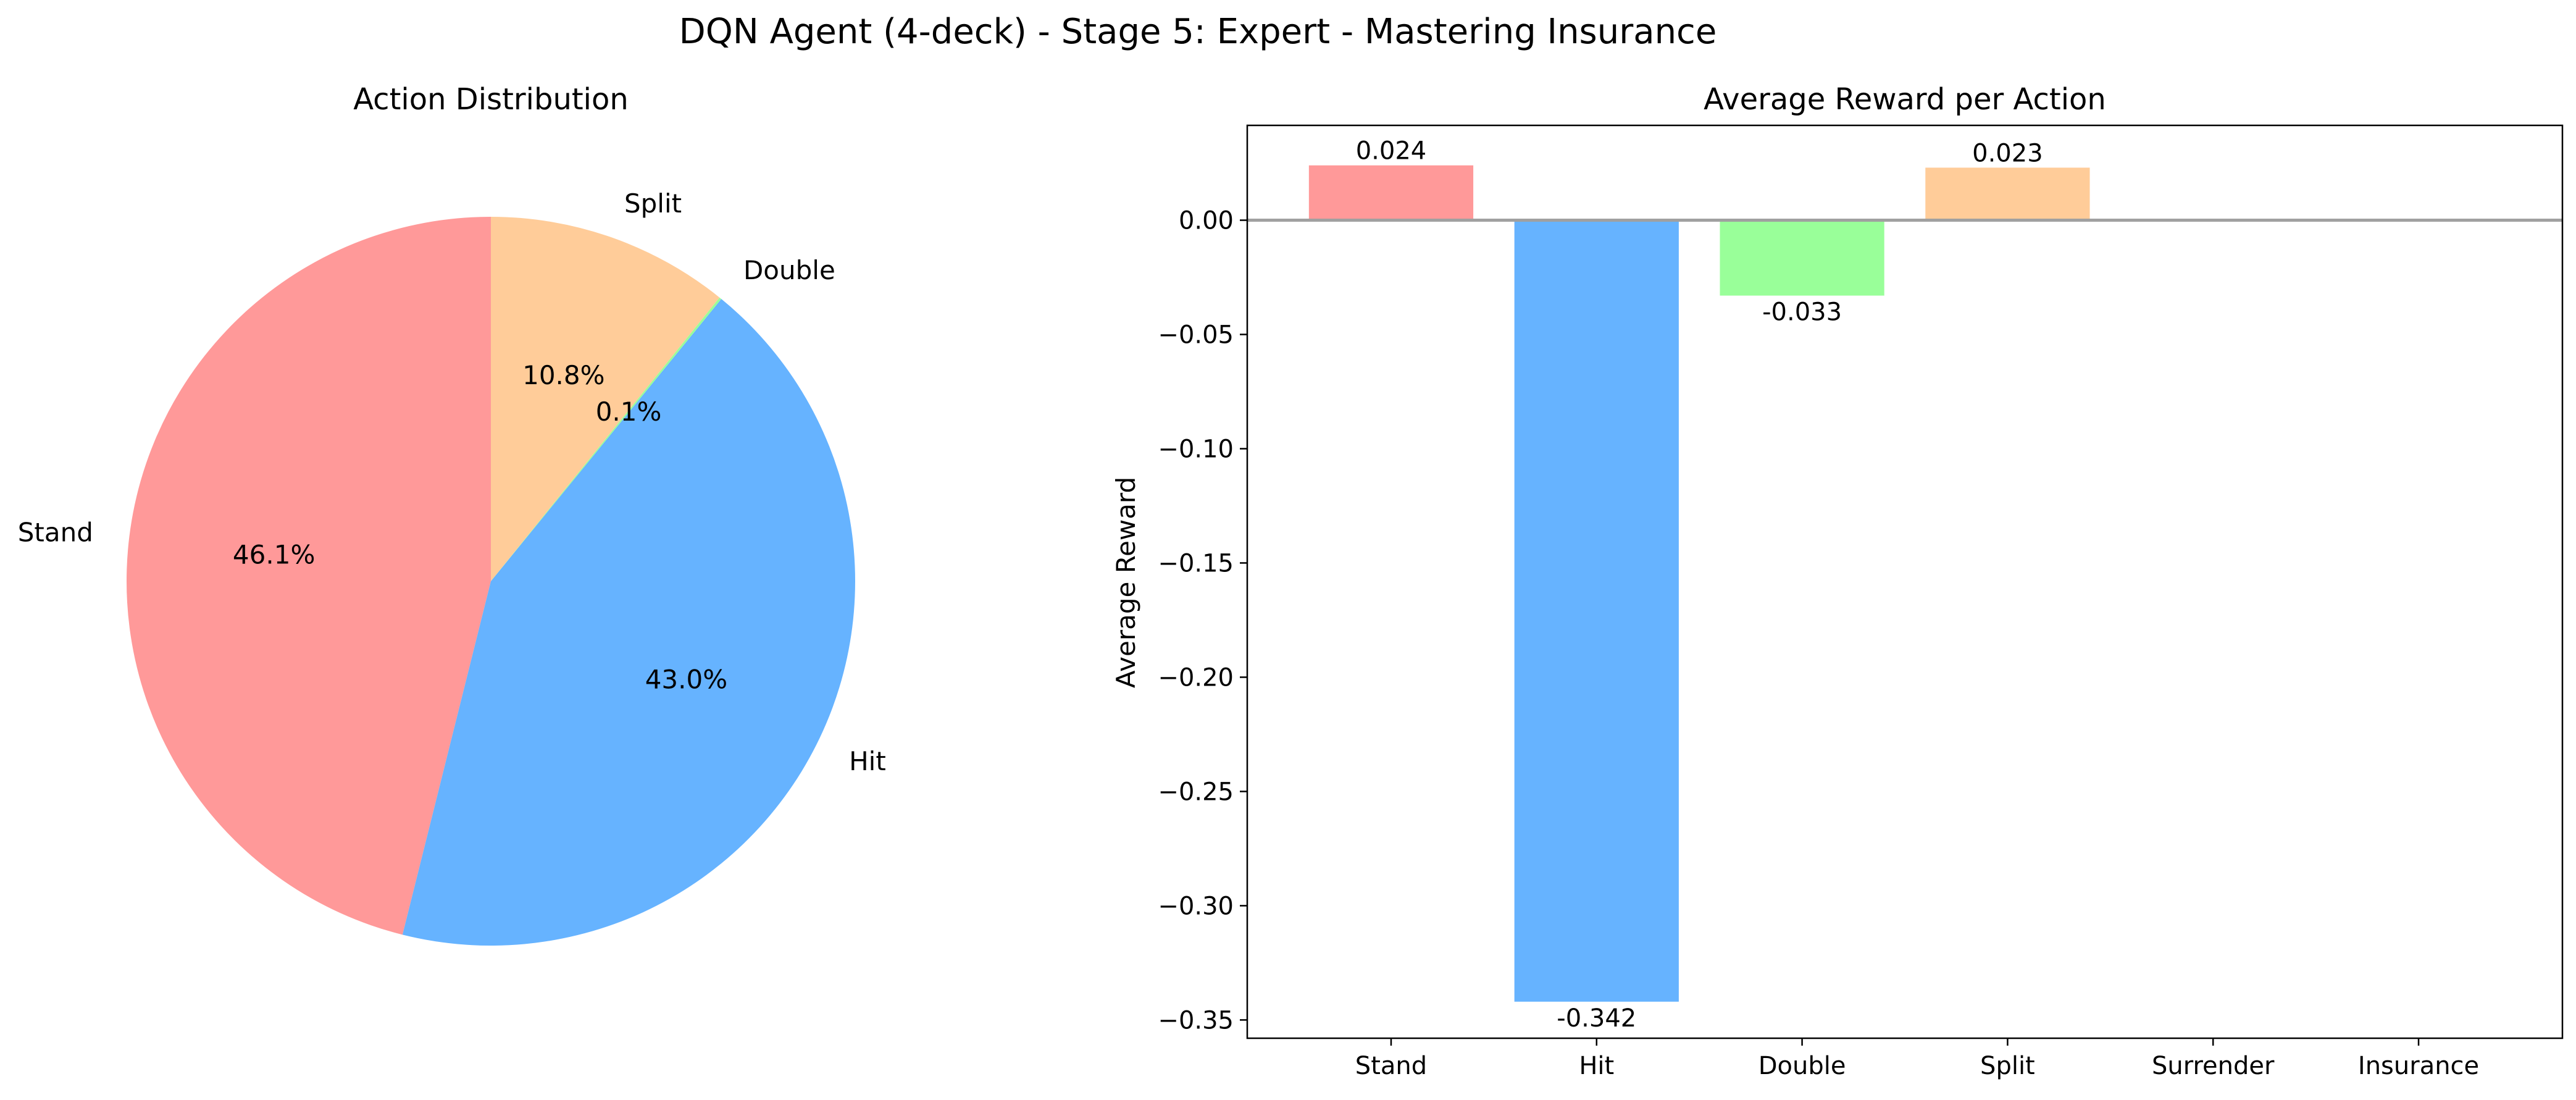 This screenshot has width=2576, height=1100. I want to click on pie-label-split: Split, so click(653, 204).